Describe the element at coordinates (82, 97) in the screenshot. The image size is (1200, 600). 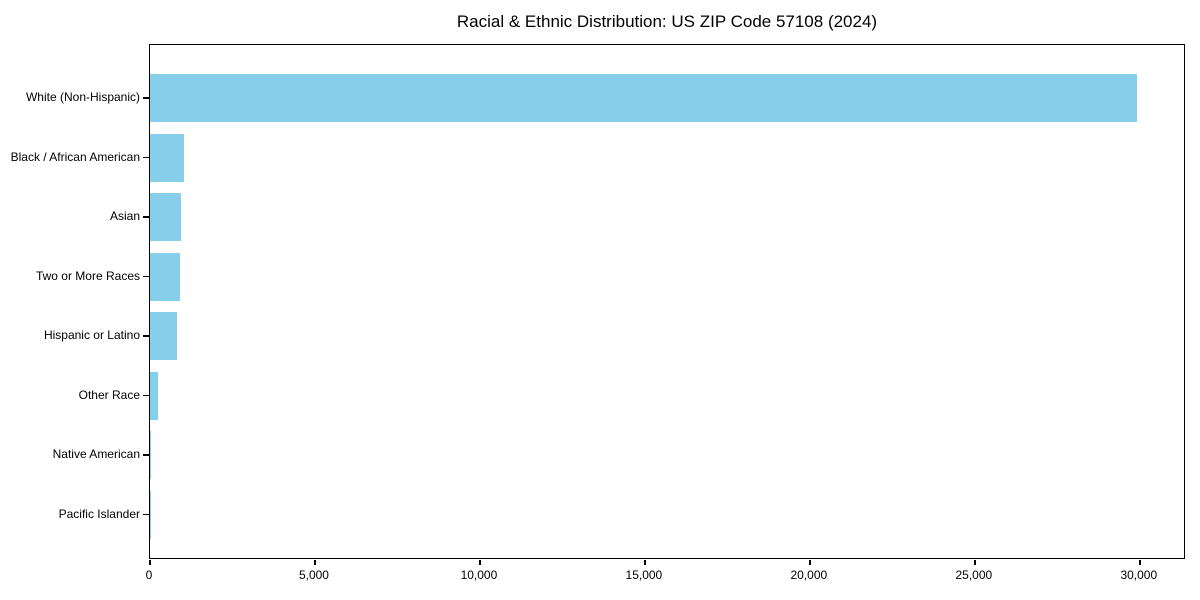
I see `y-axis-category-label: White (Non-Hispanic)` at that location.